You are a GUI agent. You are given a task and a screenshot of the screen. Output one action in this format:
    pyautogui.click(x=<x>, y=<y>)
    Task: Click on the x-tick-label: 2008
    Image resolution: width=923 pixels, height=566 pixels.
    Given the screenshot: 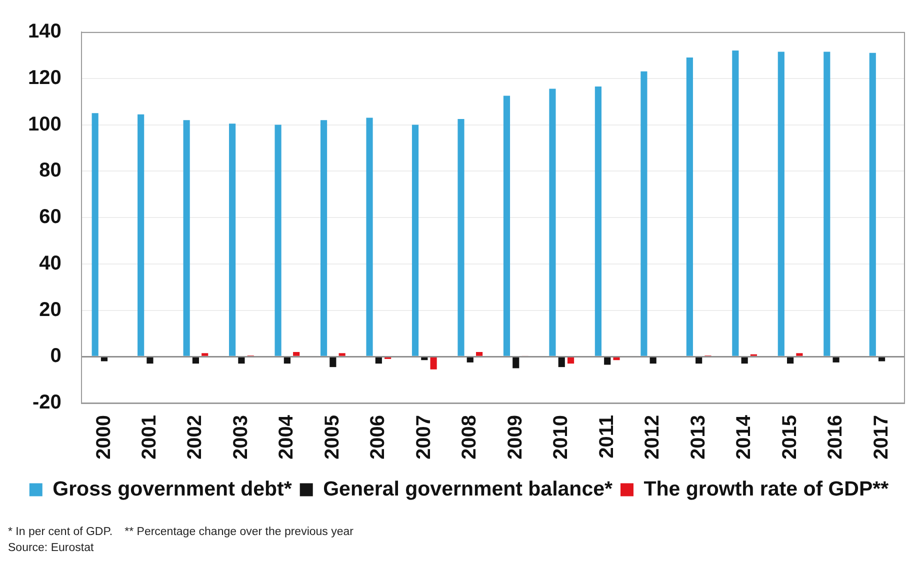 What is the action you would take?
    pyautogui.click(x=469, y=437)
    